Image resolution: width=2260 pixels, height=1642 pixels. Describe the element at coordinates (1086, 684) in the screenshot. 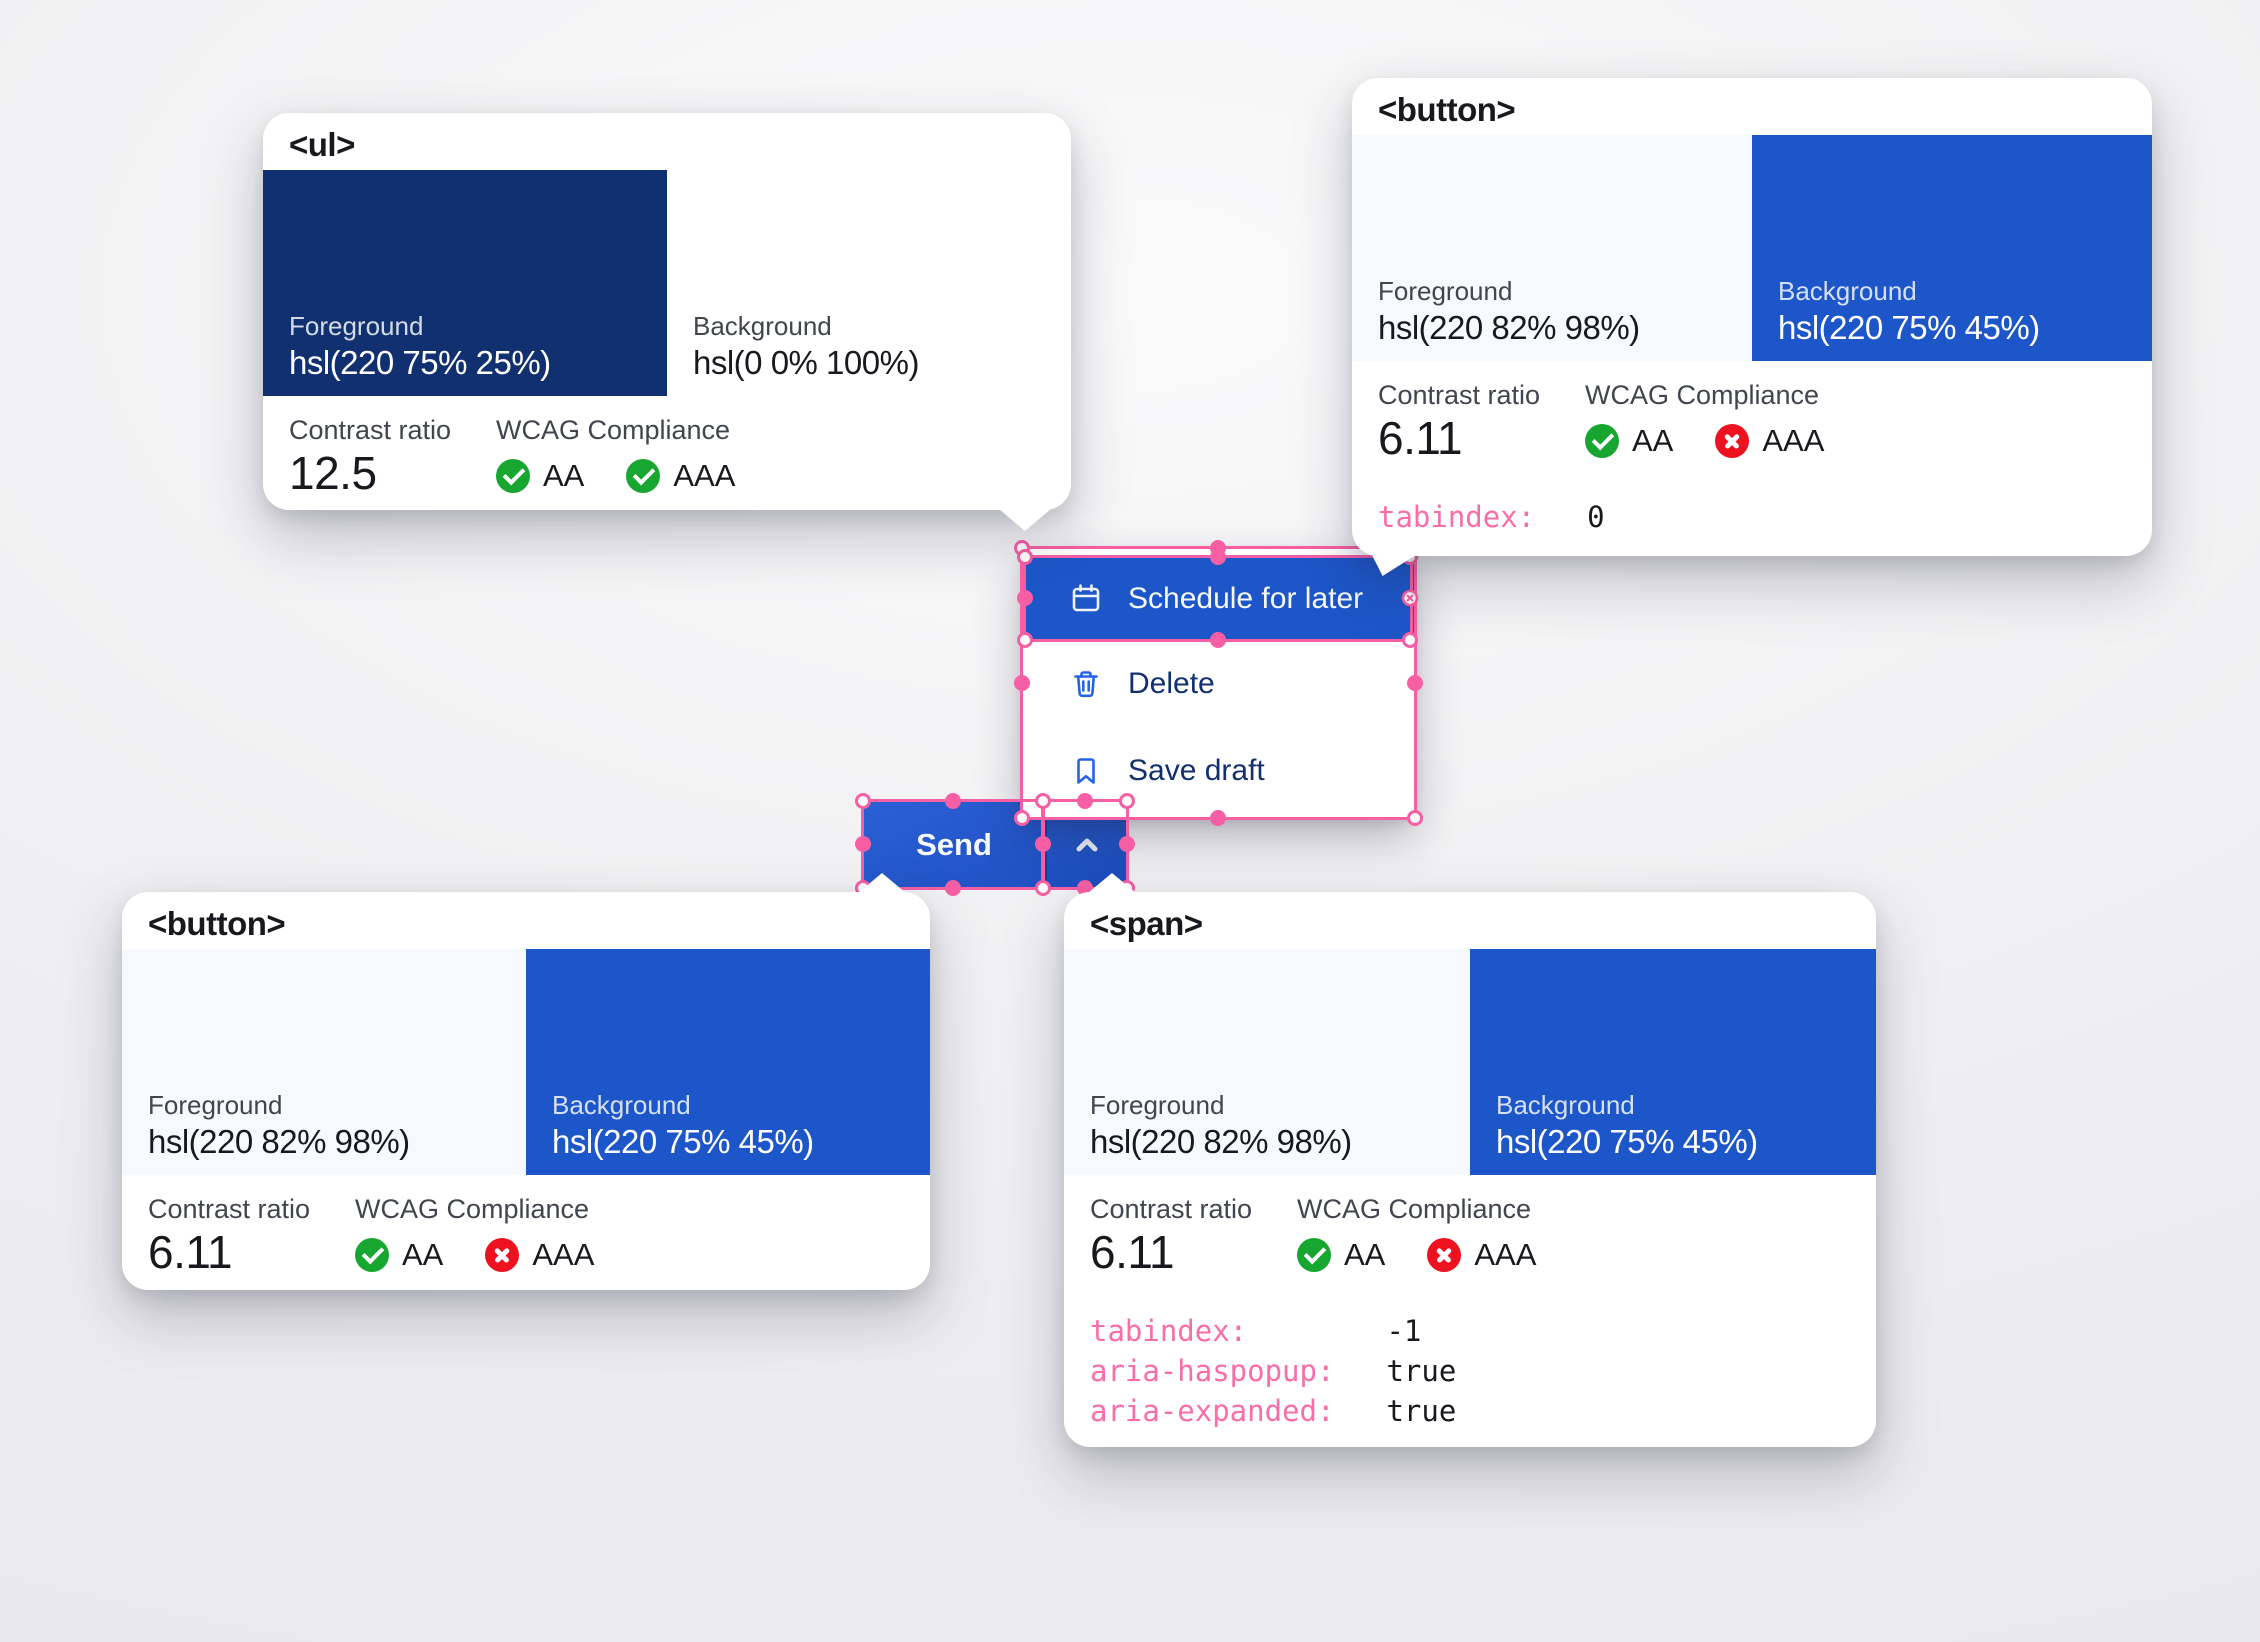

I see `trash-icon` at that location.